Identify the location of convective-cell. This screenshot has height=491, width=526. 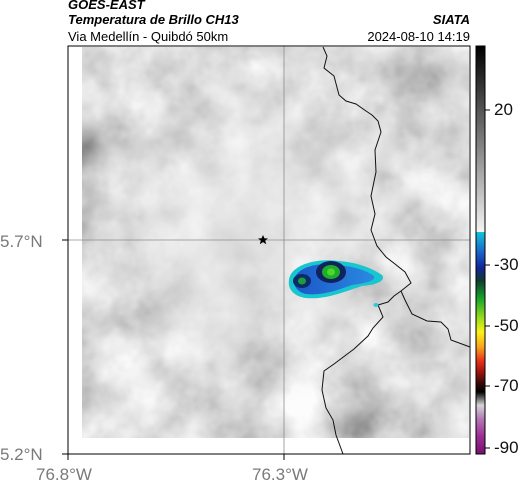
(336, 283).